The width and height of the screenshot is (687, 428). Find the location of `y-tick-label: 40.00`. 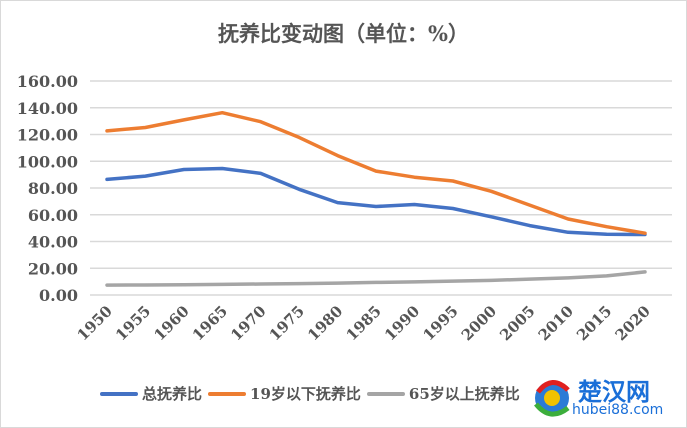

y-tick-label: 40.00 is located at coordinates (53, 242).